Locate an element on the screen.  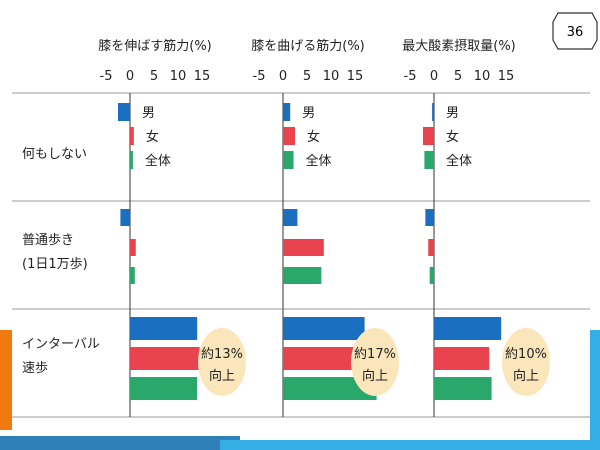
group-label: インターバル is located at coordinates (61, 344).